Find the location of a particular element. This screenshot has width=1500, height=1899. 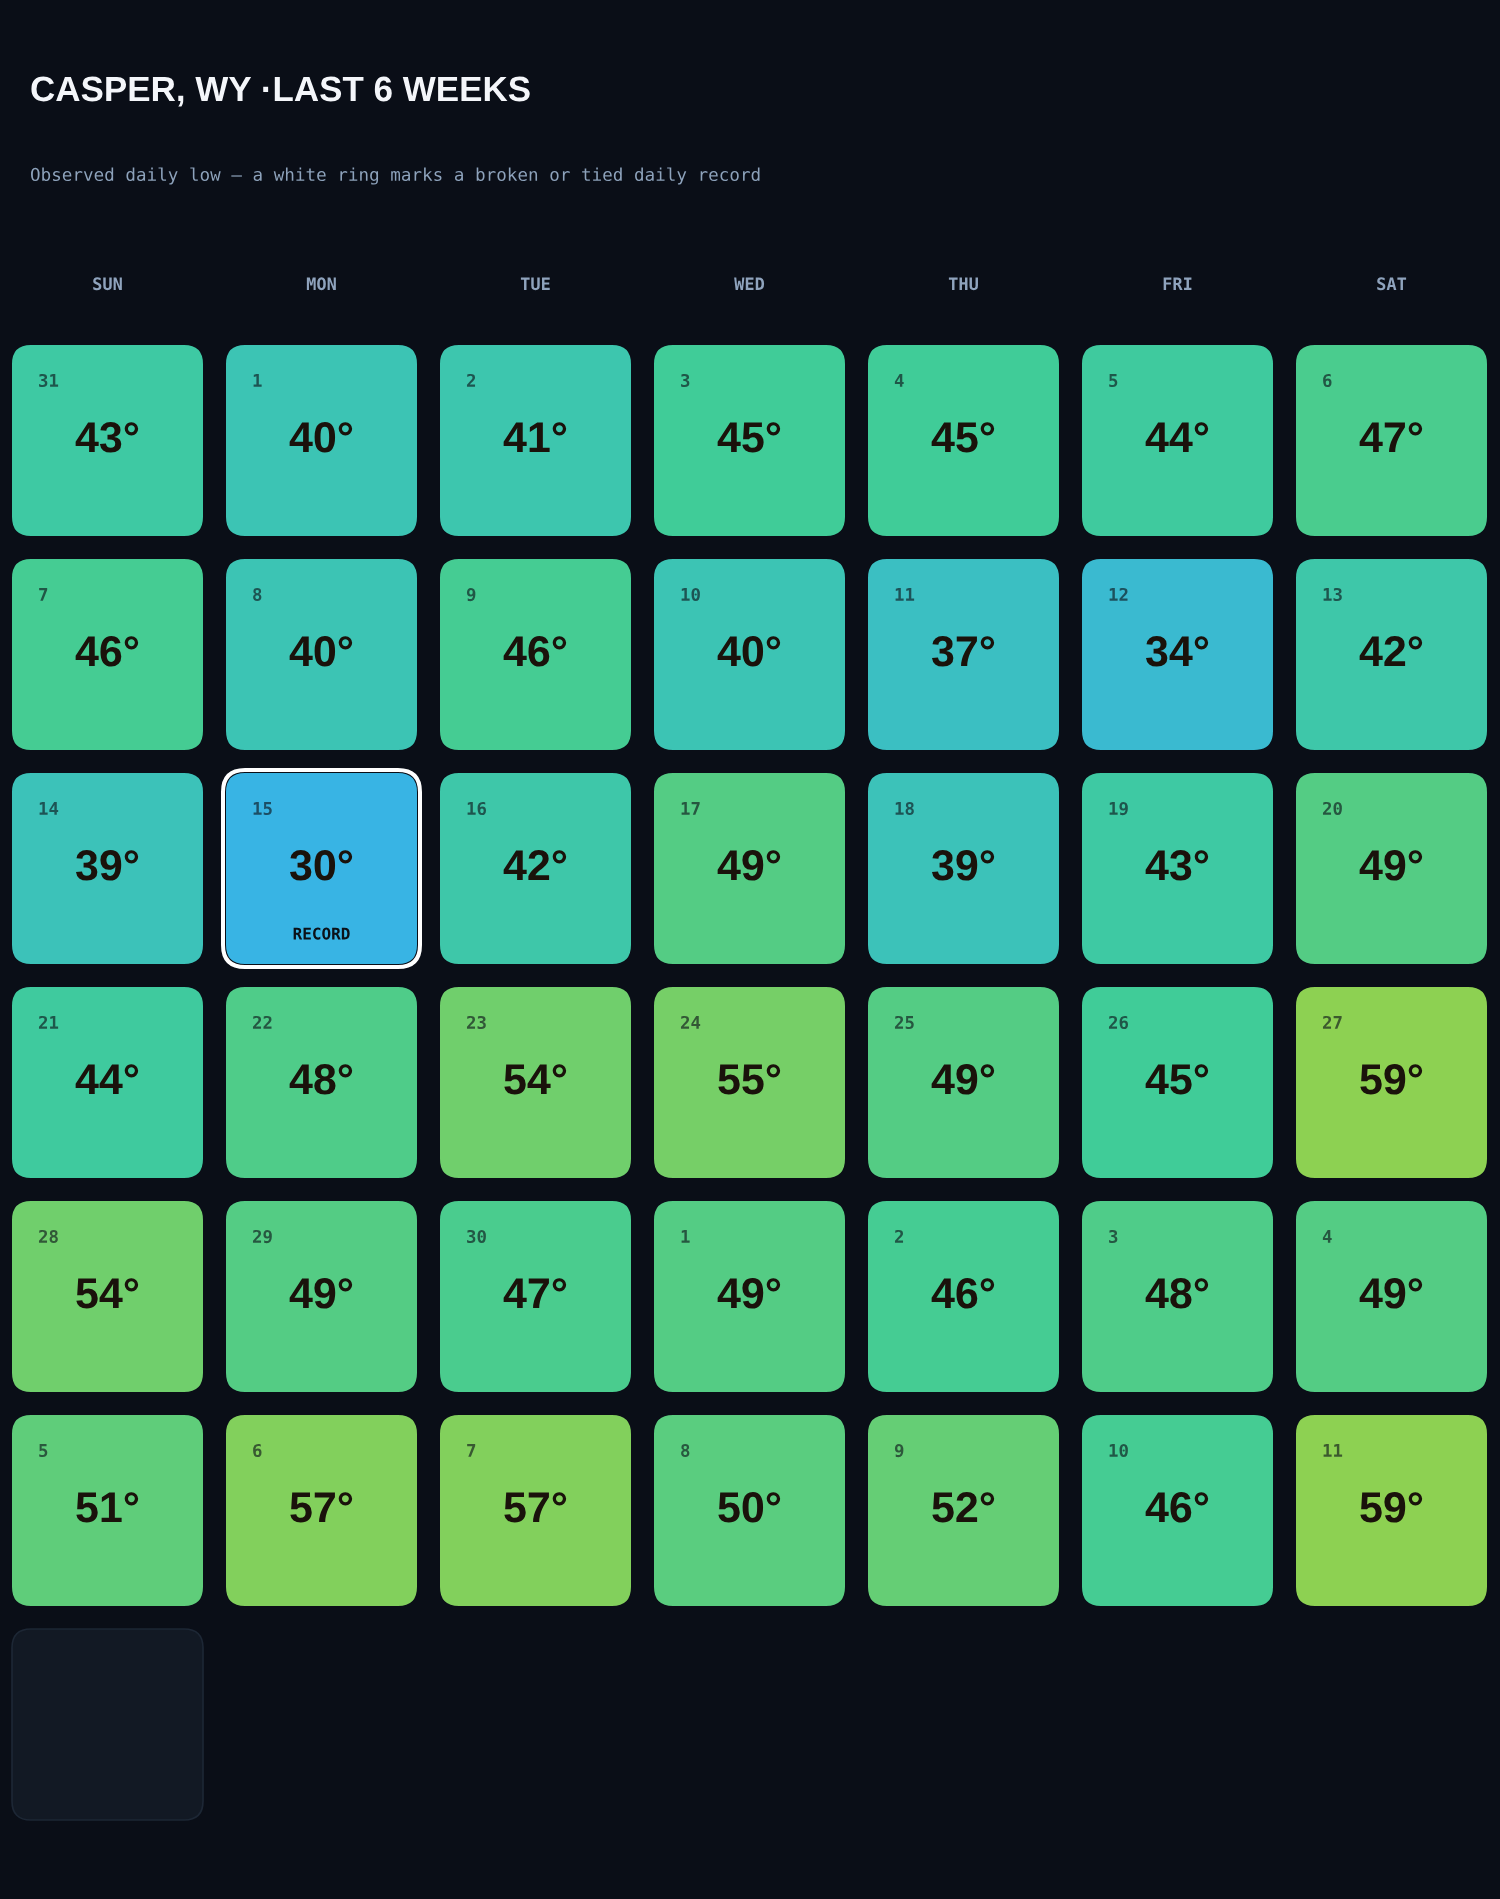

annotation: 26 is located at coordinates (1118, 1022).